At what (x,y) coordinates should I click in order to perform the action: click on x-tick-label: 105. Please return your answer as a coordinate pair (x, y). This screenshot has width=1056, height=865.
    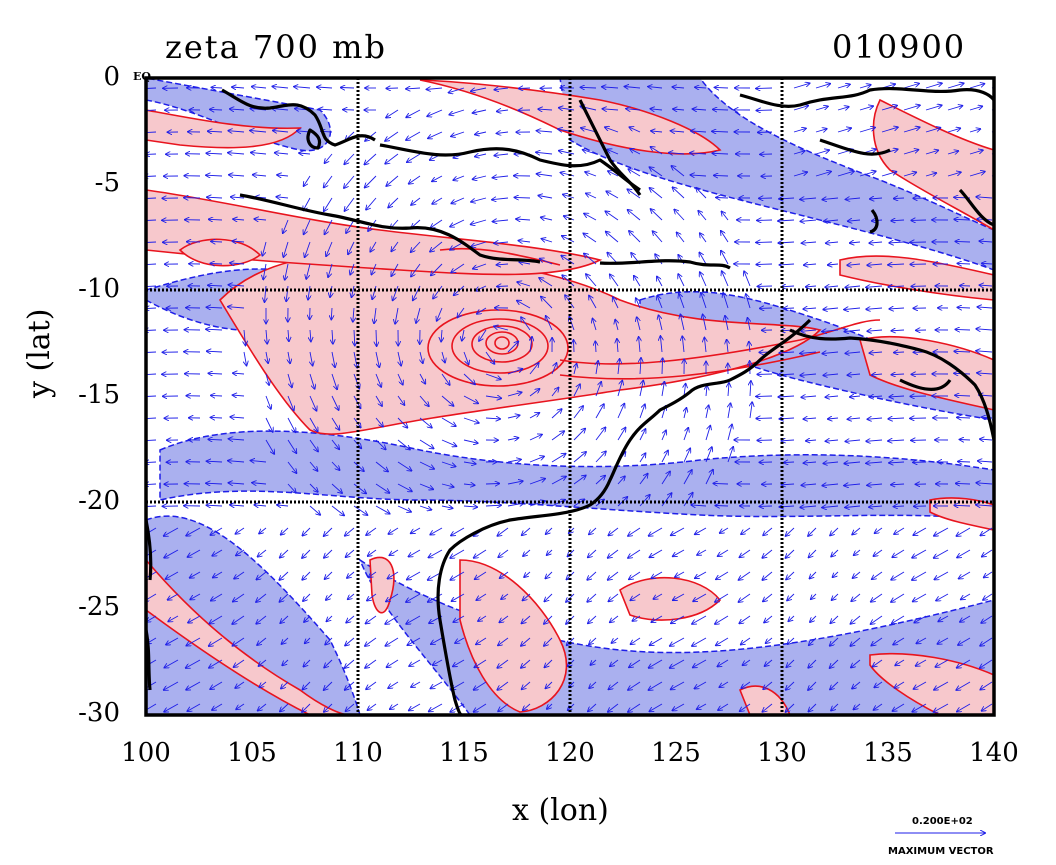
    Looking at the image, I should click on (252, 753).